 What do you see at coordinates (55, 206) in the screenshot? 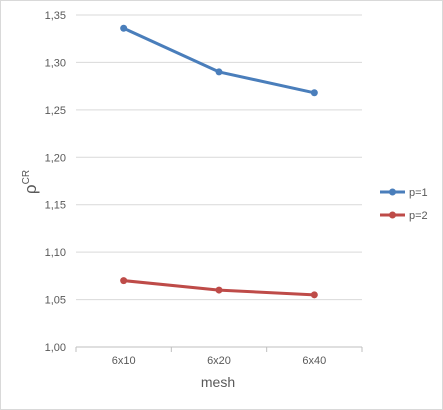
I see `y-tick-label: 1,15` at bounding box center [55, 206].